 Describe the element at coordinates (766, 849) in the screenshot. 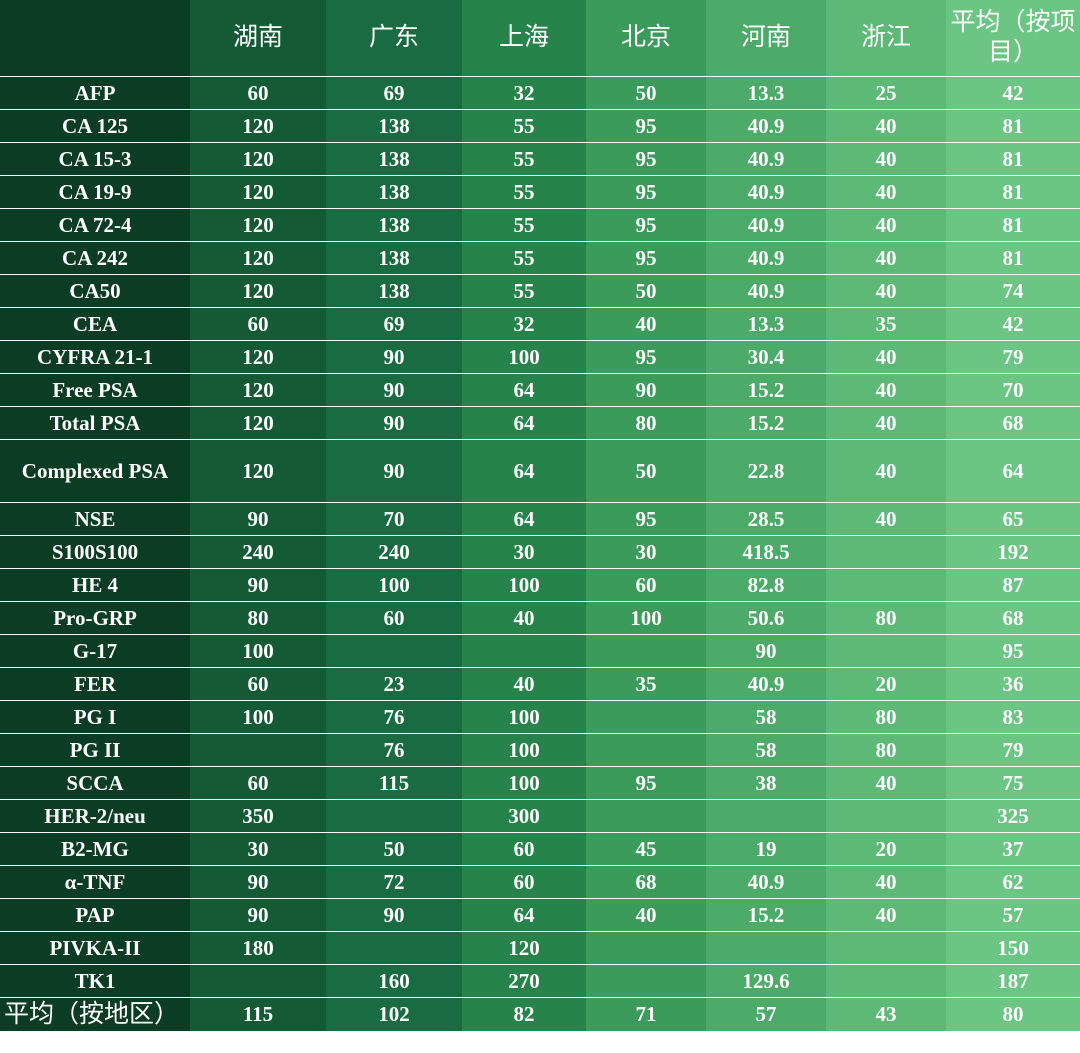

I see `table-cell: 19` at that location.